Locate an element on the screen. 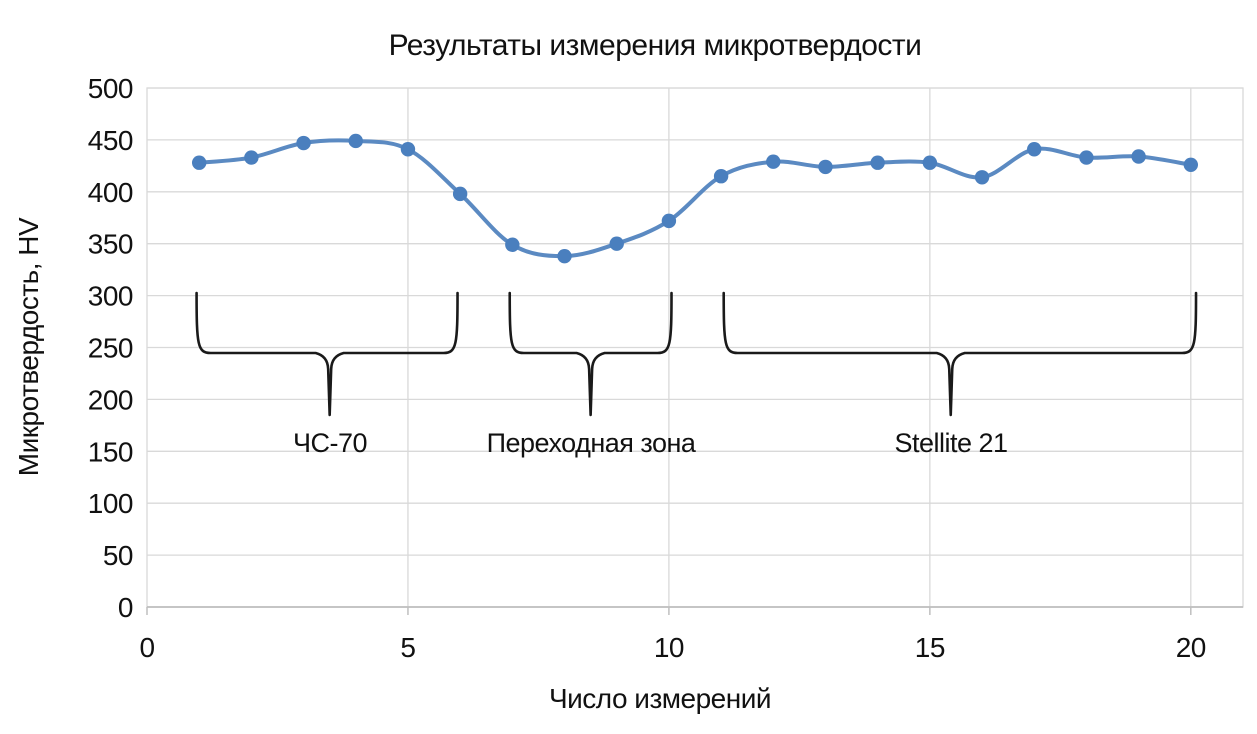 The width and height of the screenshot is (1257, 734). y-tick-label-0: 0 is located at coordinates (125, 607).